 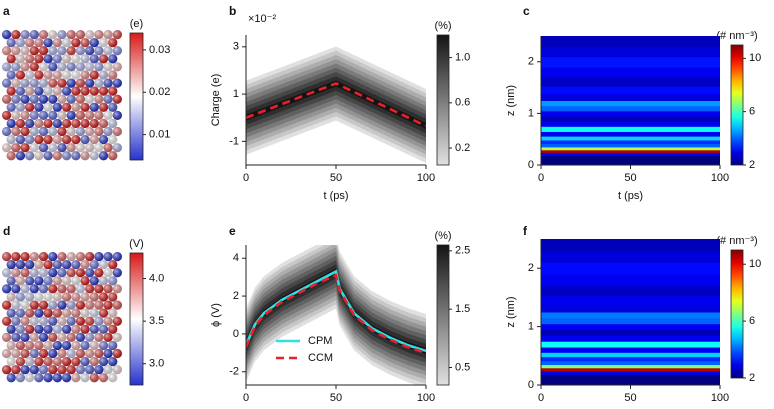 I want to click on colorbar-tick-label: 3.0, so click(x=156, y=364).